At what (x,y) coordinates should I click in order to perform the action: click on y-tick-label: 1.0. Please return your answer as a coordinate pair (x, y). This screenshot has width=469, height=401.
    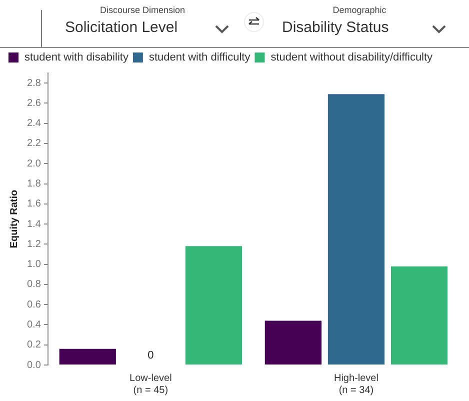
    Looking at the image, I should click on (34, 264).